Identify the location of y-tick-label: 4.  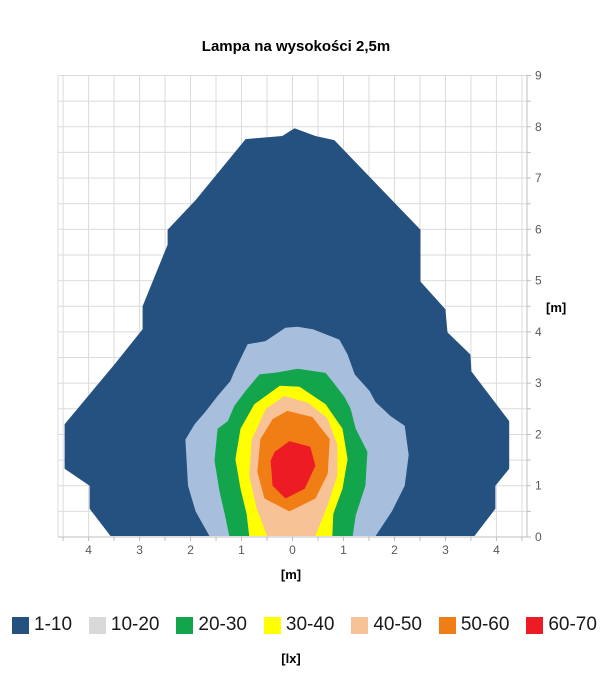
(538, 332).